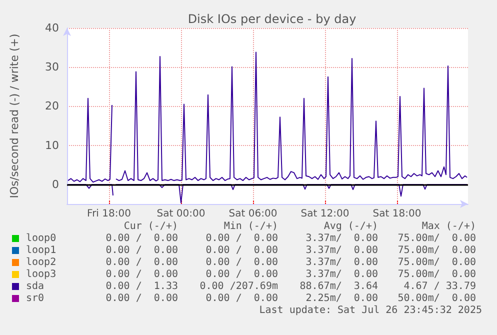 The height and width of the screenshot is (335, 497). Describe the element at coordinates (251, 226) in the screenshot. I see `text: Min (-/+)` at that location.